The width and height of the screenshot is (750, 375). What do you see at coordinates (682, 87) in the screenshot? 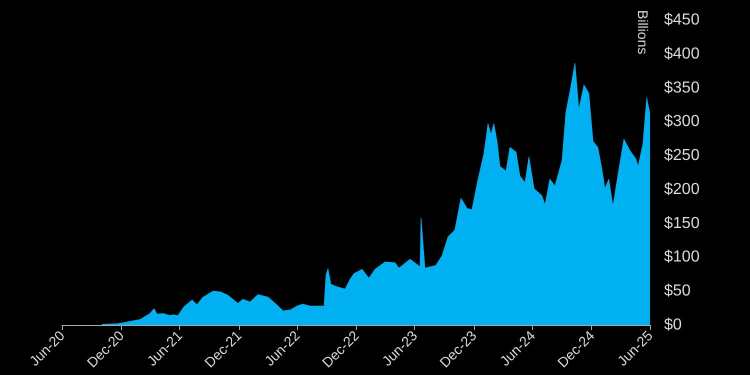
I see `y-tick-label: $350` at bounding box center [682, 87].